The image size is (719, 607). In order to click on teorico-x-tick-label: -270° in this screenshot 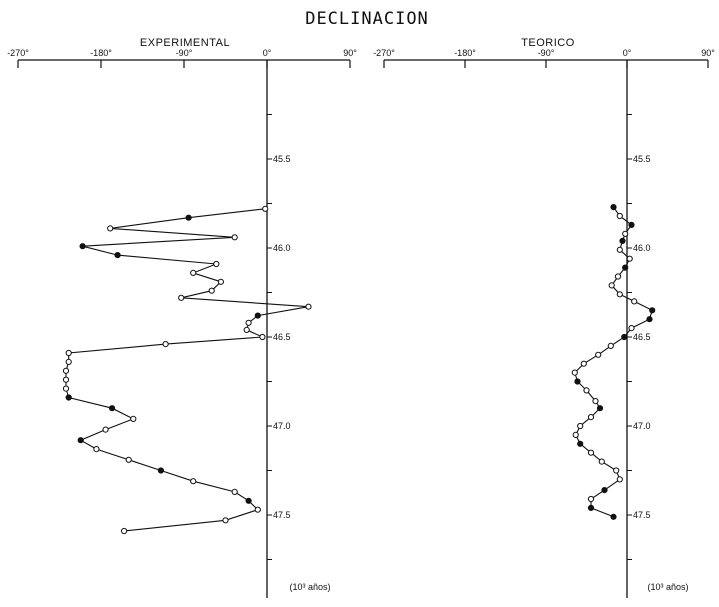, I will do `click(384, 53)`.